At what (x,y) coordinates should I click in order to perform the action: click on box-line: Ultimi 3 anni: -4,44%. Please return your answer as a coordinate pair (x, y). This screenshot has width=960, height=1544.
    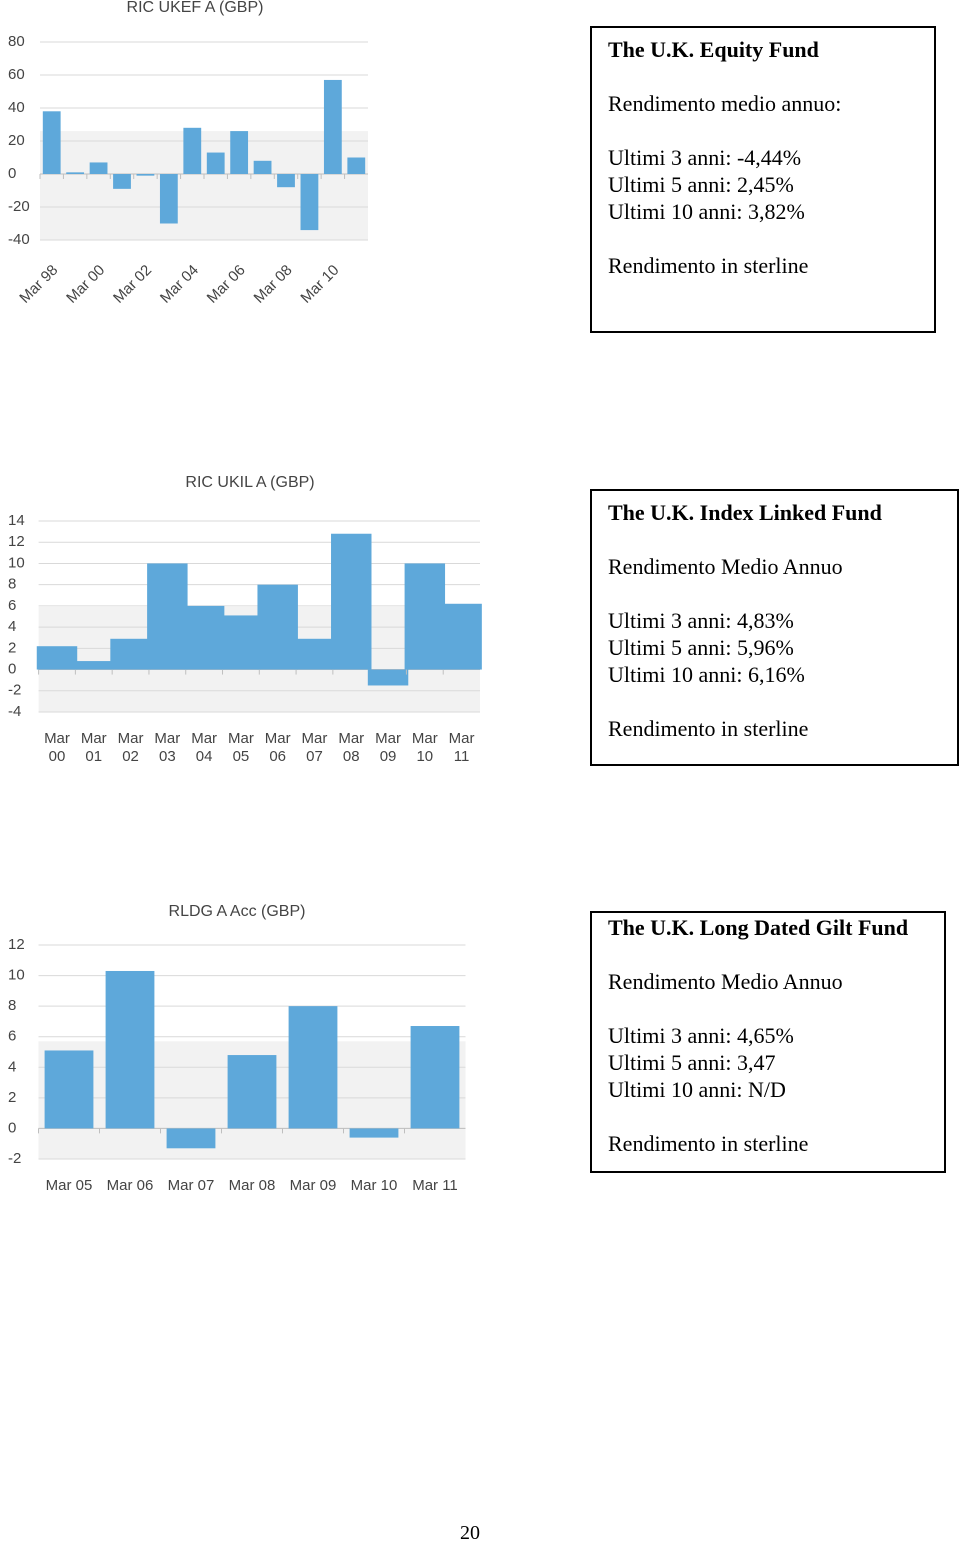
    Looking at the image, I should click on (705, 157).